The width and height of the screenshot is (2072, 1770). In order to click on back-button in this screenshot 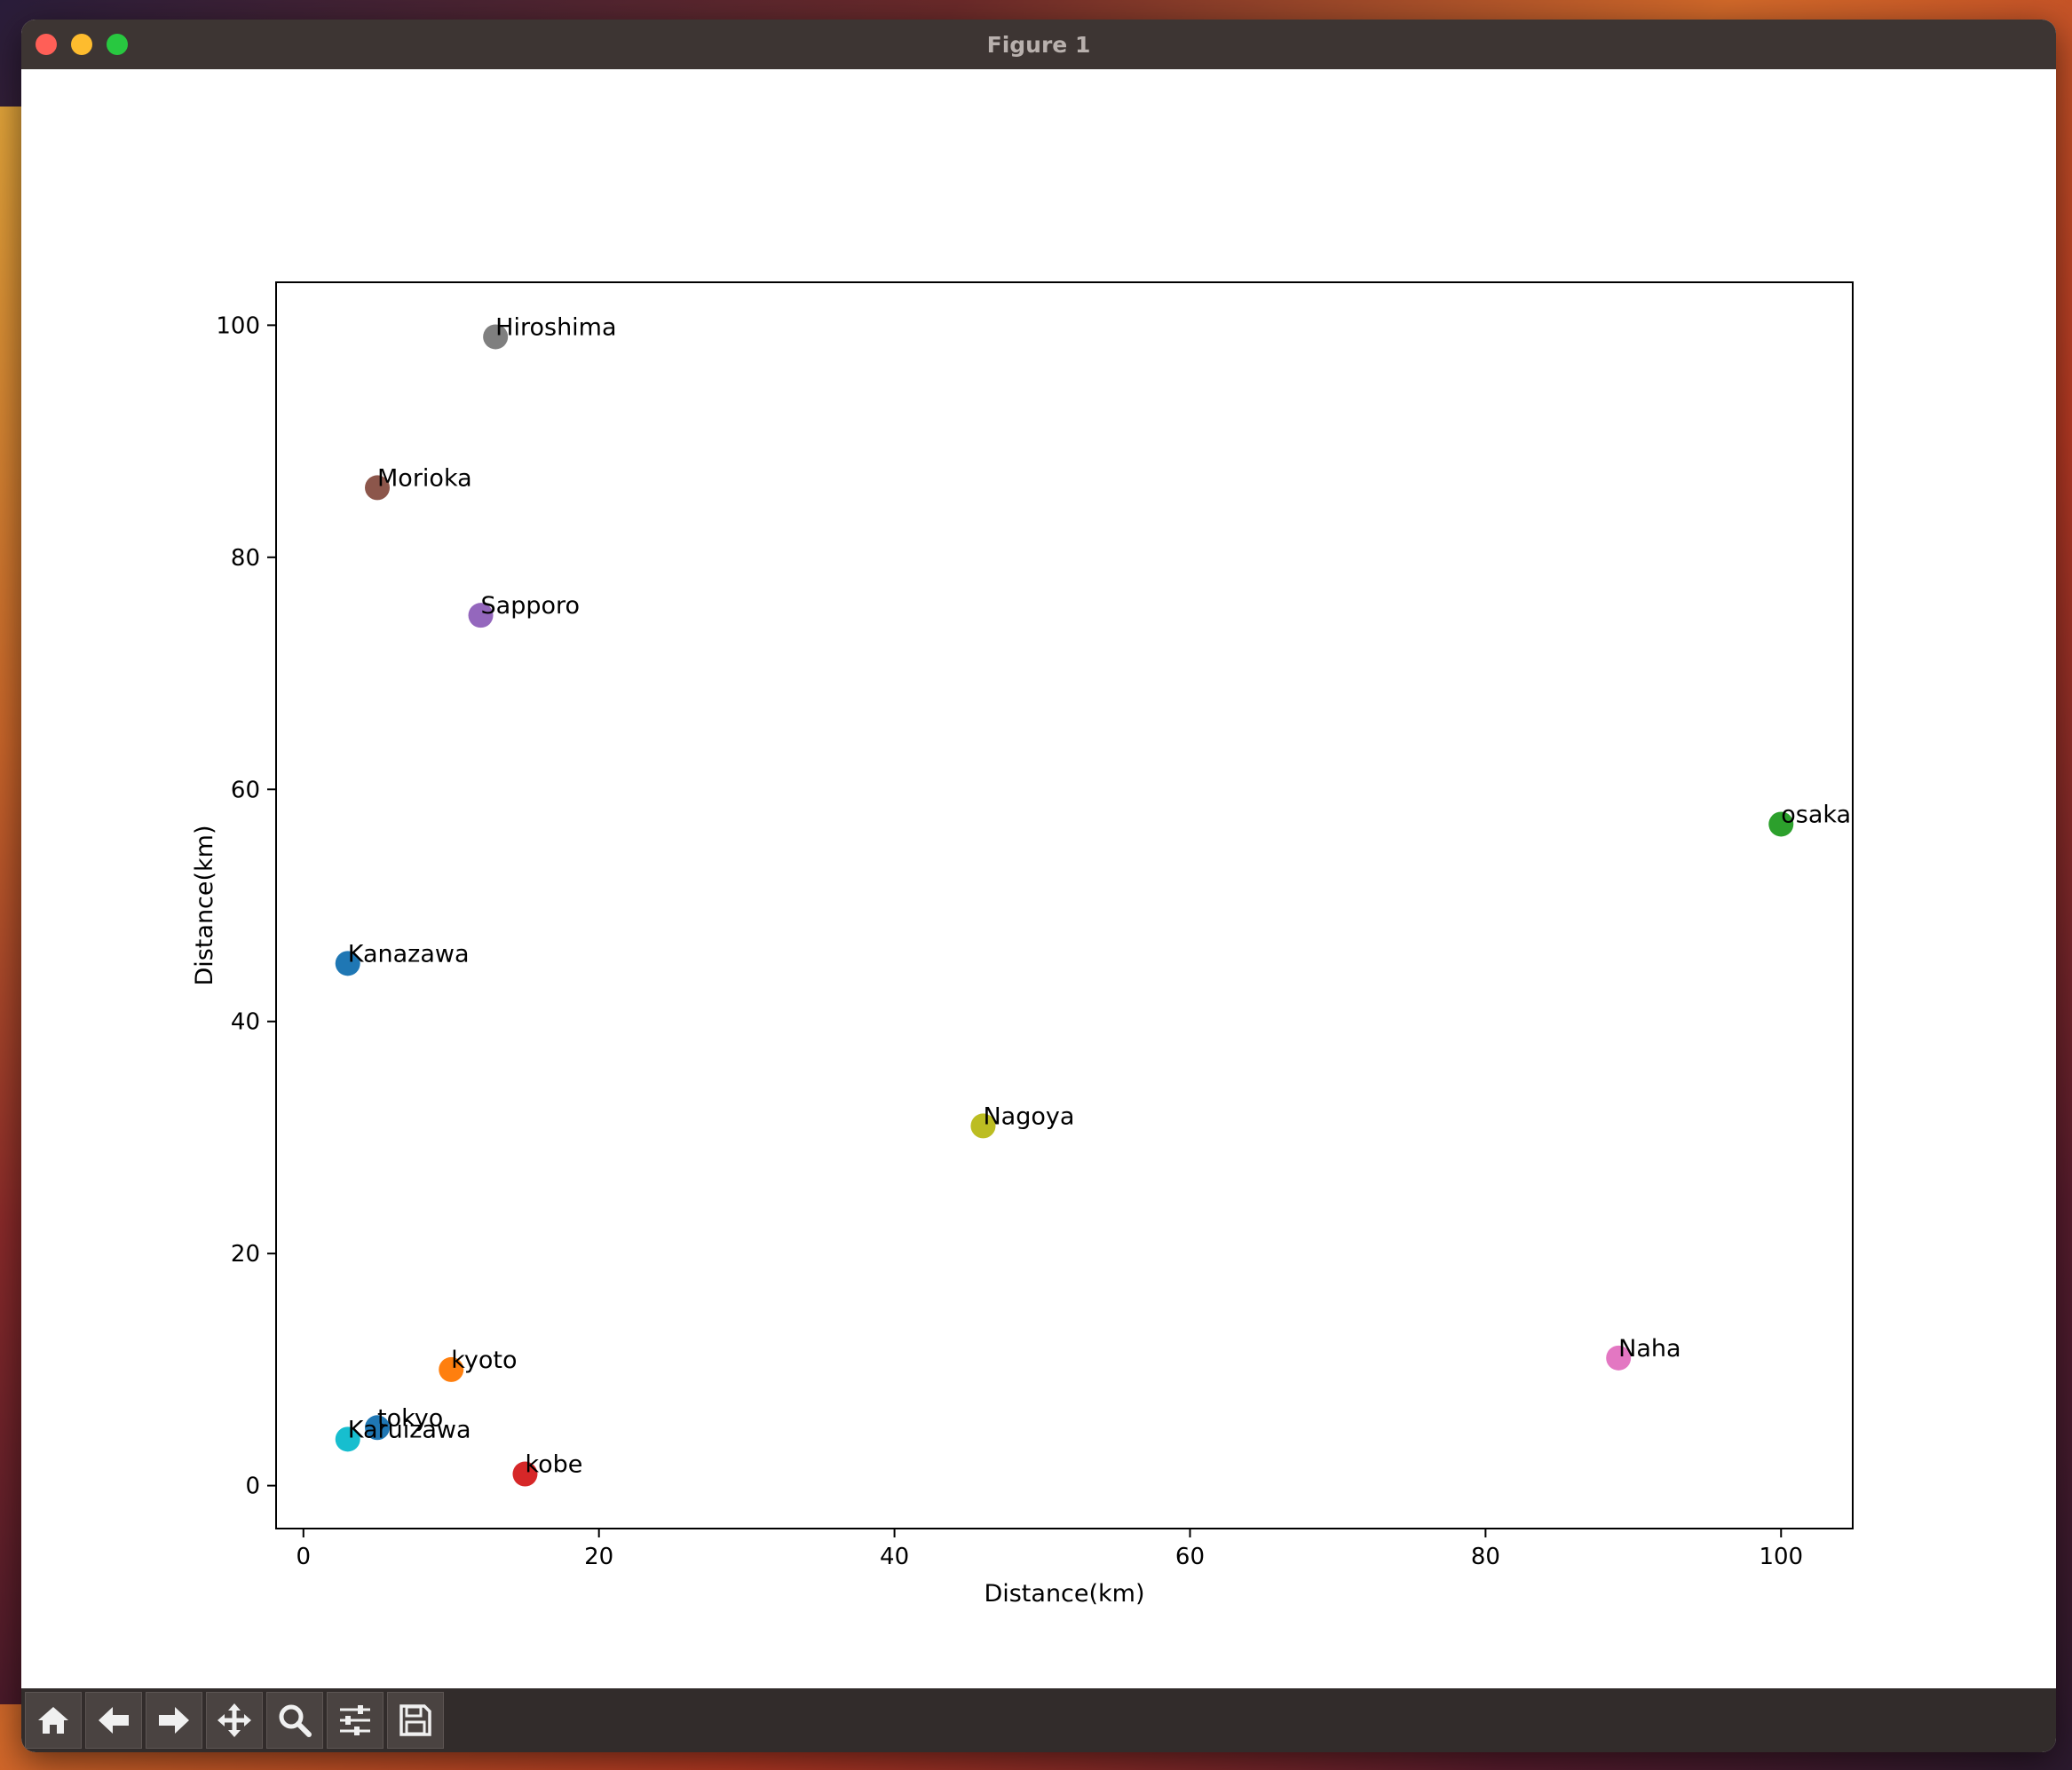, I will do `click(113, 1720)`.